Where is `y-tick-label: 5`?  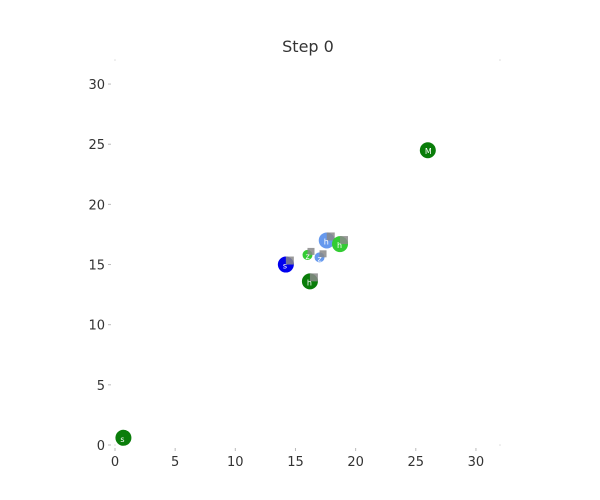
y-tick-label: 5 is located at coordinates (101, 386).